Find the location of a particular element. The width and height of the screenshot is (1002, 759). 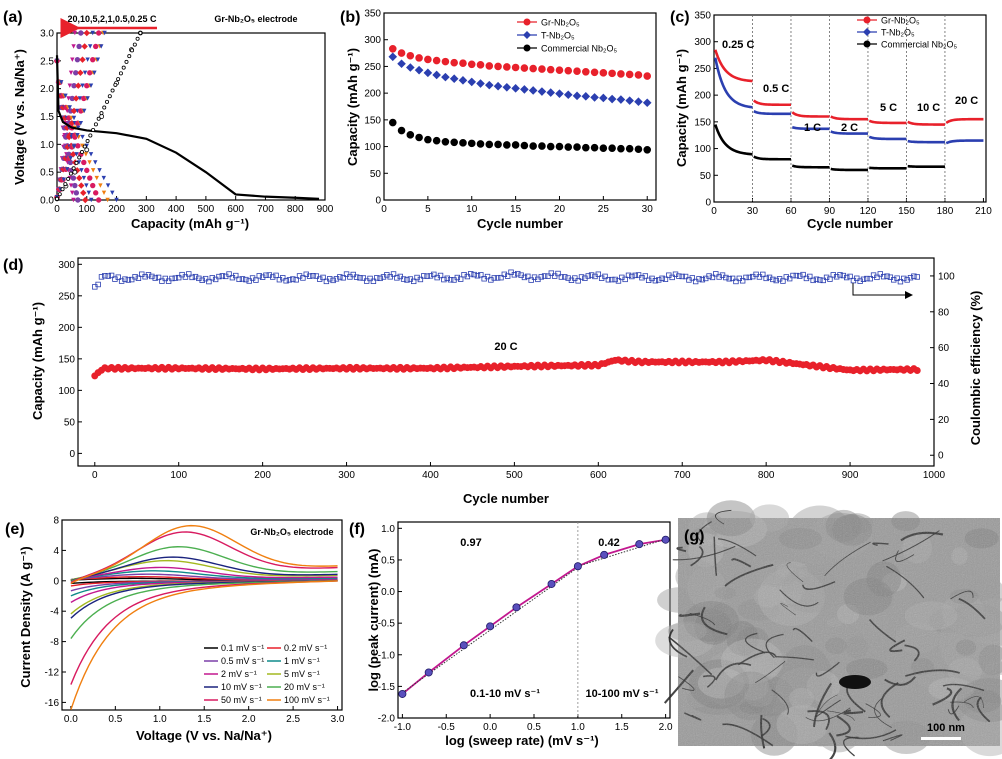

y2-tick-label: 0 is located at coordinates (941, 456).